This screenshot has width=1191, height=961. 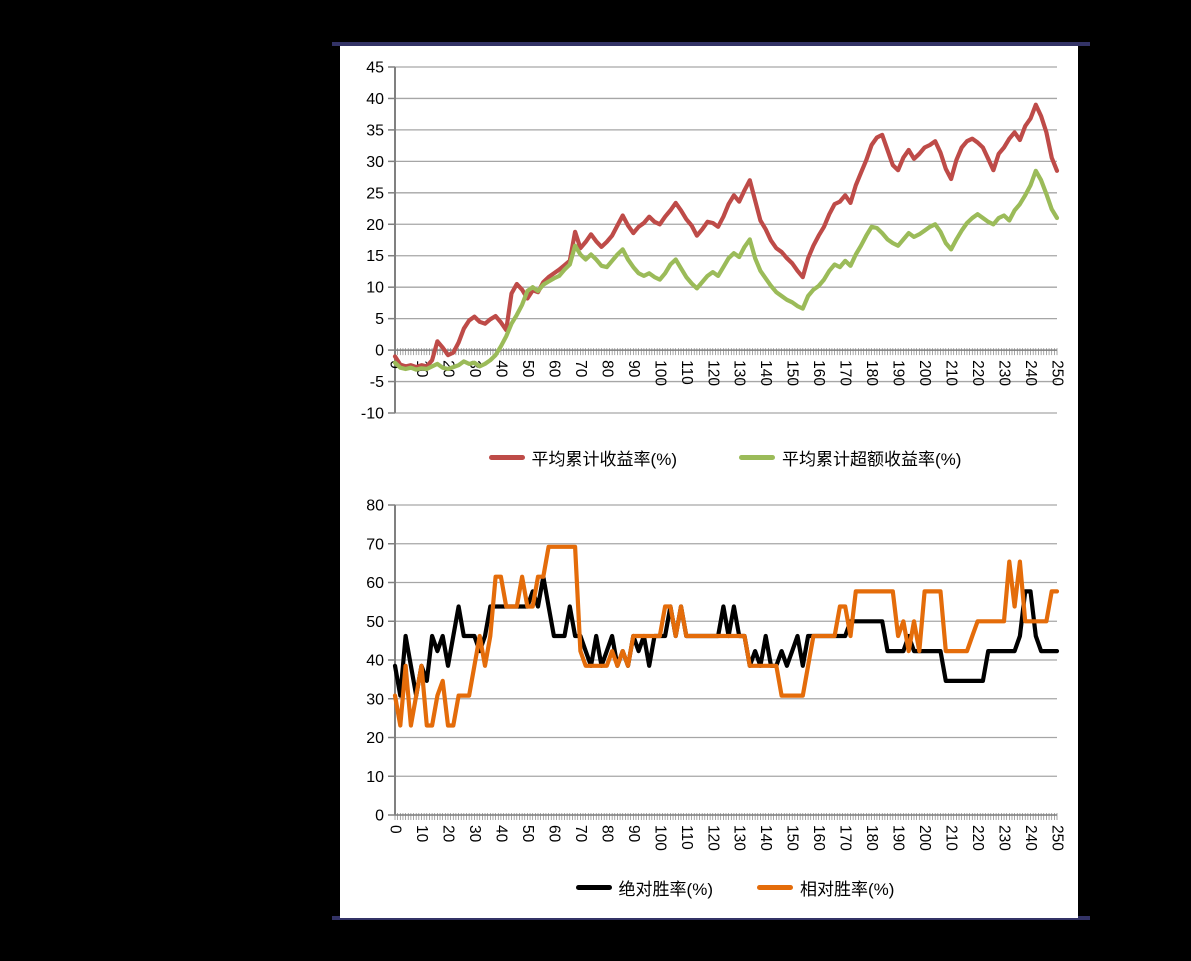 What do you see at coordinates (717, 457) in the screenshot?
I see `chart1-legend: 平均累计收益率(%) 平均累计超额收益率(%)` at bounding box center [717, 457].